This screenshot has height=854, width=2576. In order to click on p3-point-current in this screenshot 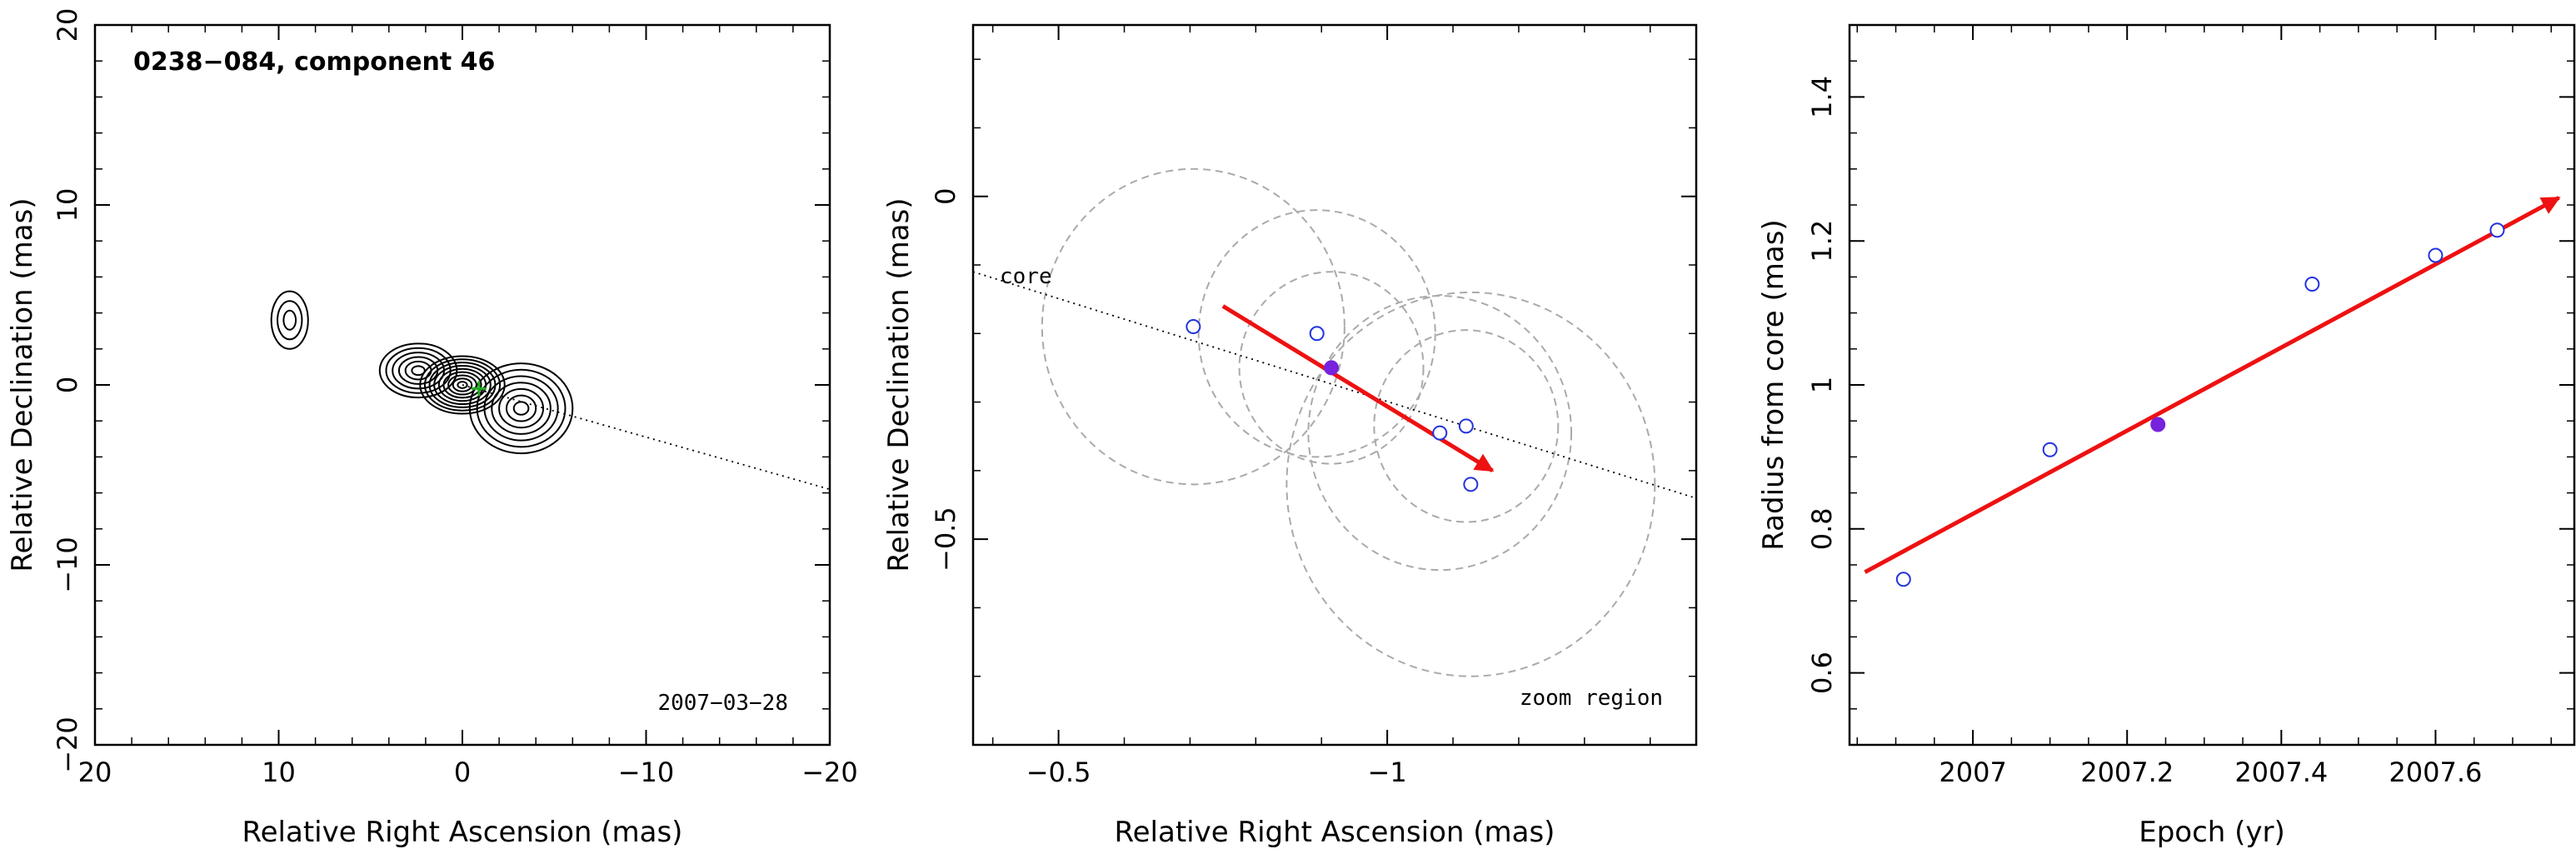, I will do `click(2158, 424)`.